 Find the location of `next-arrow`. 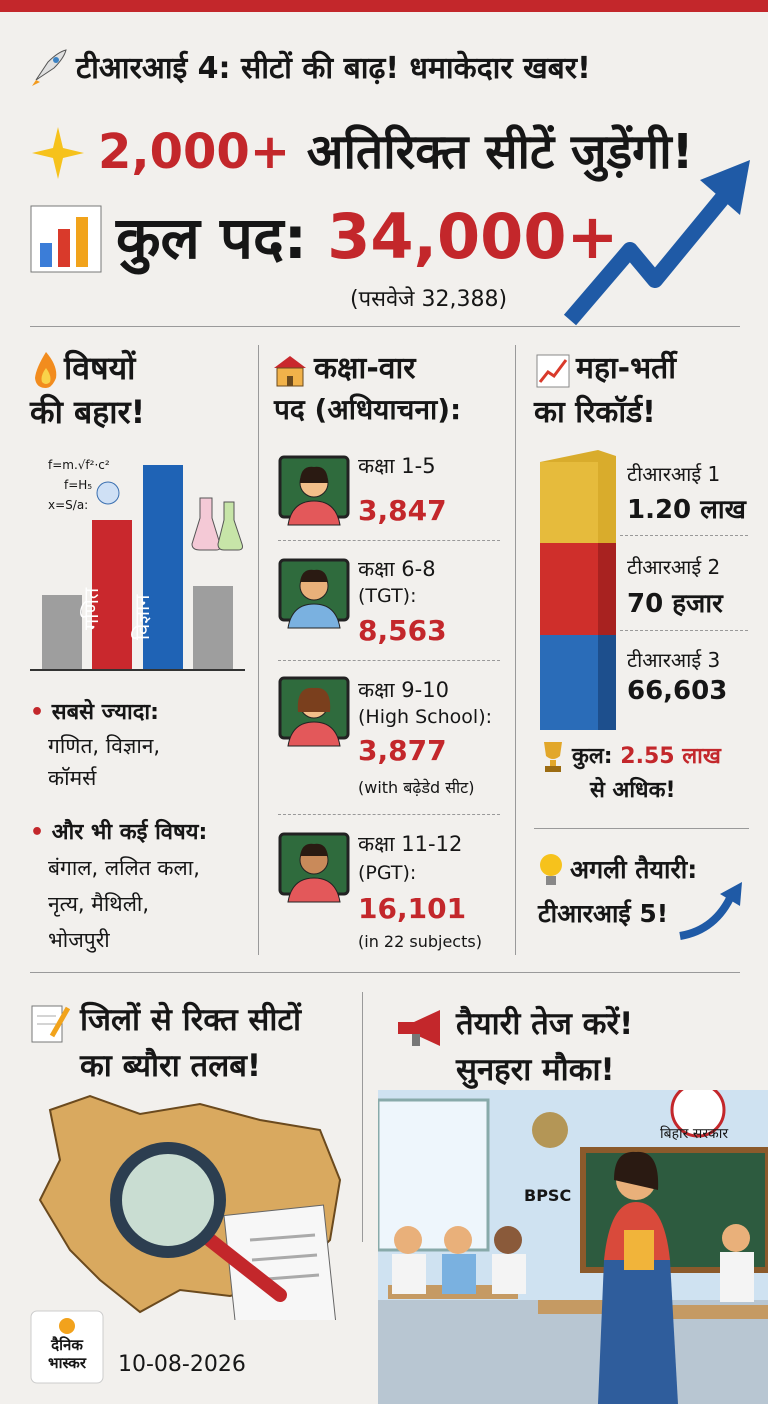

next-arrow is located at coordinates (710, 911).